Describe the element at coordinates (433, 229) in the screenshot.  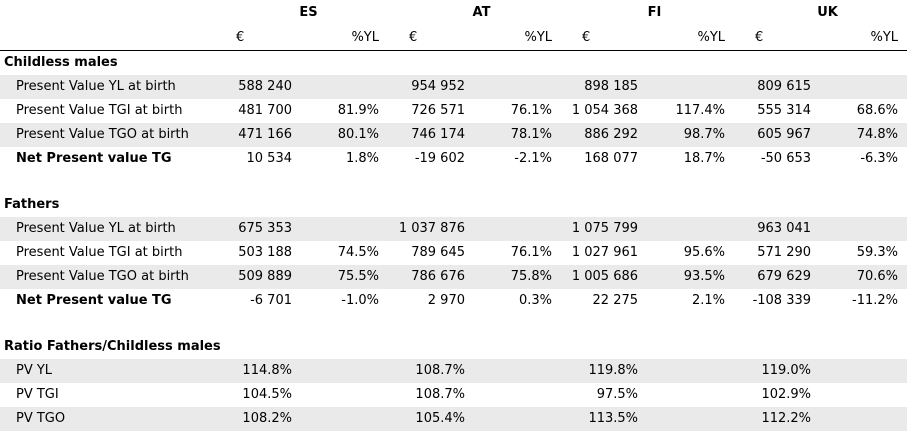
I see `value-cell-euro: 1 037 876` at that location.